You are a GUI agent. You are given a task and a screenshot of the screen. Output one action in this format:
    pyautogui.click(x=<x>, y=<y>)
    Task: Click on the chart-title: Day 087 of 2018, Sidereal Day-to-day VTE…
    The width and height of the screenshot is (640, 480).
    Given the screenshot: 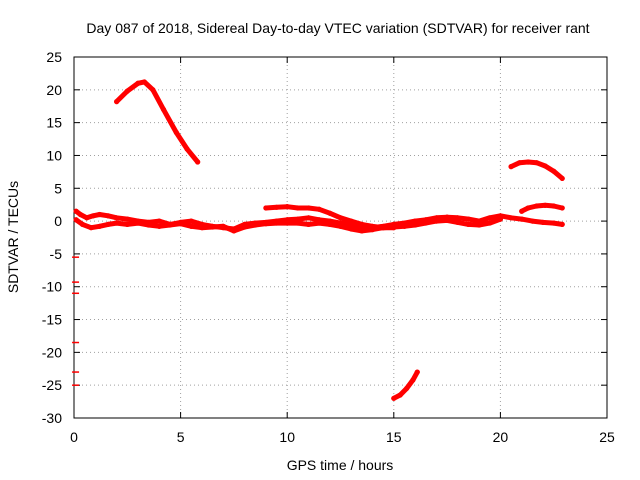 What is the action you would take?
    pyautogui.click(x=337, y=28)
    